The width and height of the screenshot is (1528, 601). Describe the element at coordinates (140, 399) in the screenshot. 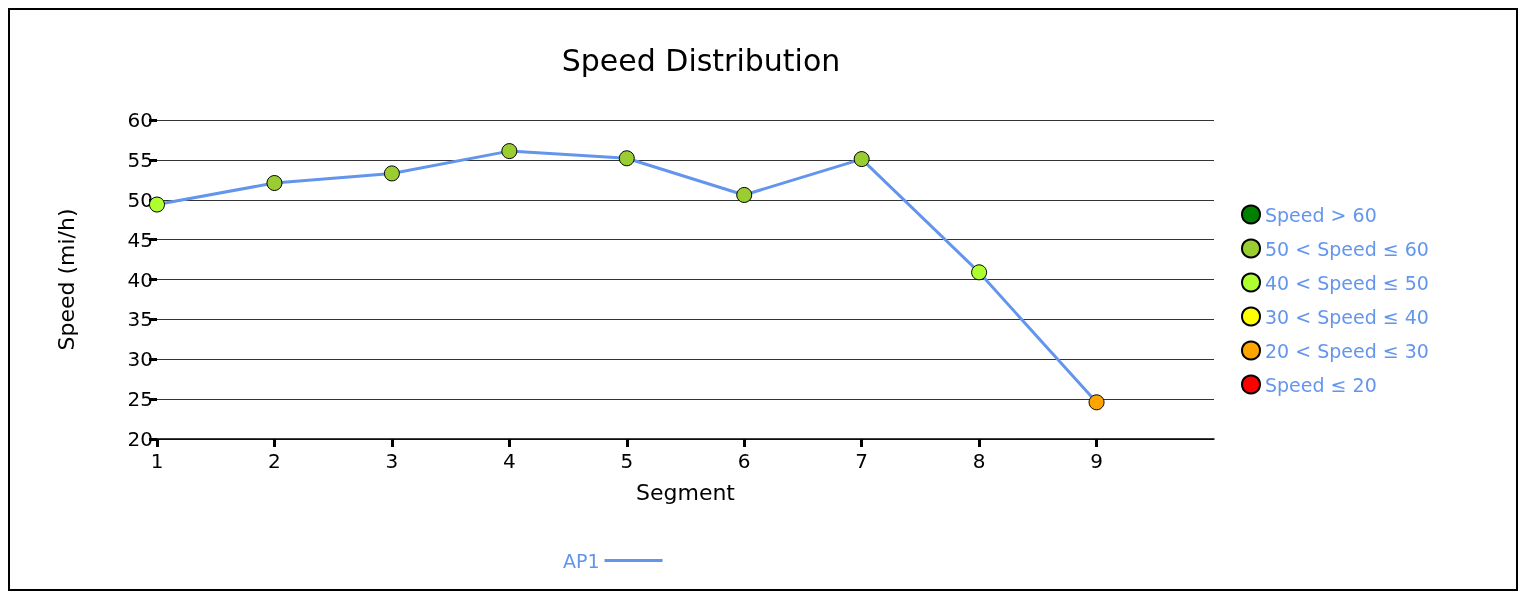

I see `y-tick-label: 25` at that location.